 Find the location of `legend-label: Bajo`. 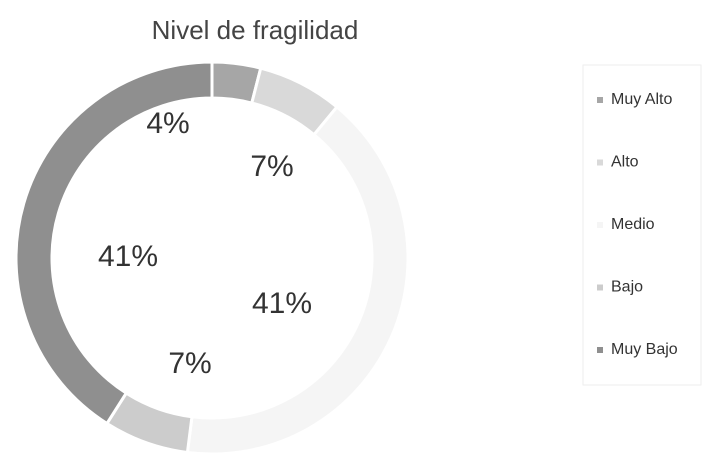

legend-label: Bajo is located at coordinates (627, 287).